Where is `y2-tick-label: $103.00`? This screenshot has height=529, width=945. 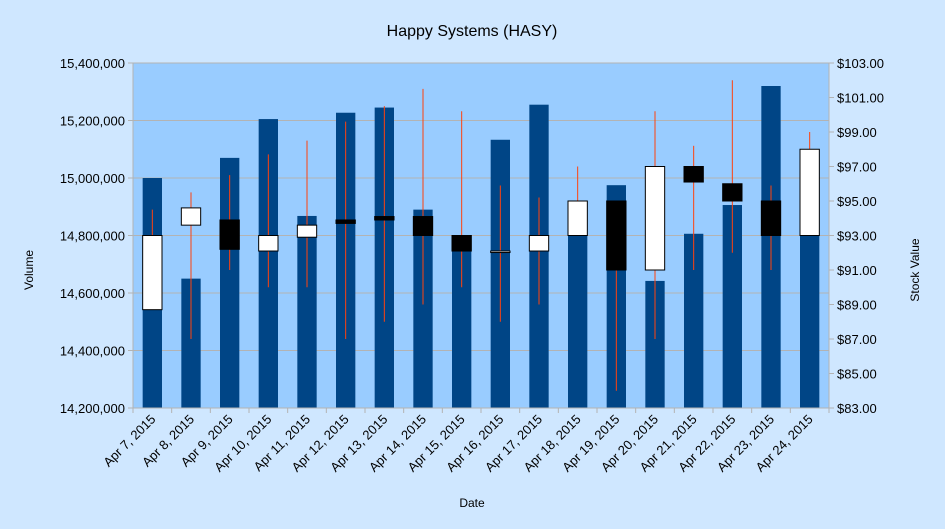
y2-tick-label: $103.00 is located at coordinates (860, 63).